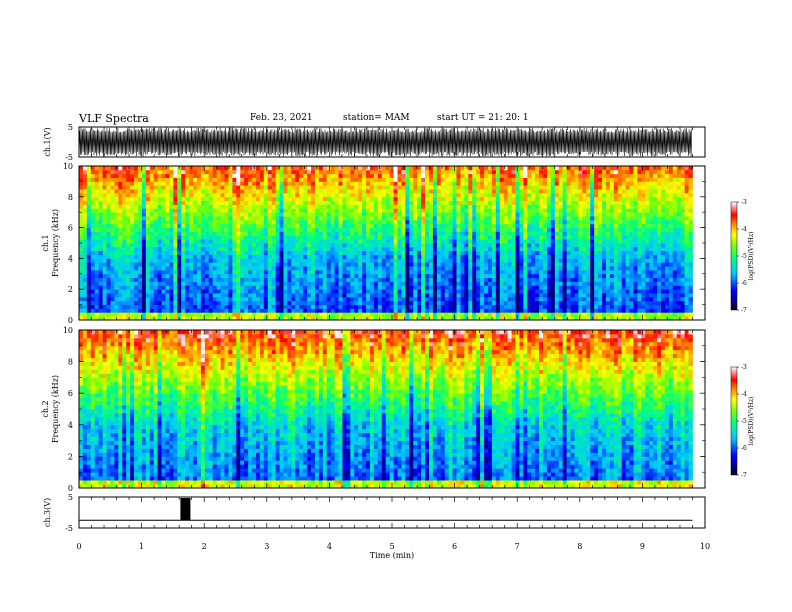 The width and height of the screenshot is (792, 612). I want to click on ch2-spectrogram-ytick-label: 6, so click(70, 393).